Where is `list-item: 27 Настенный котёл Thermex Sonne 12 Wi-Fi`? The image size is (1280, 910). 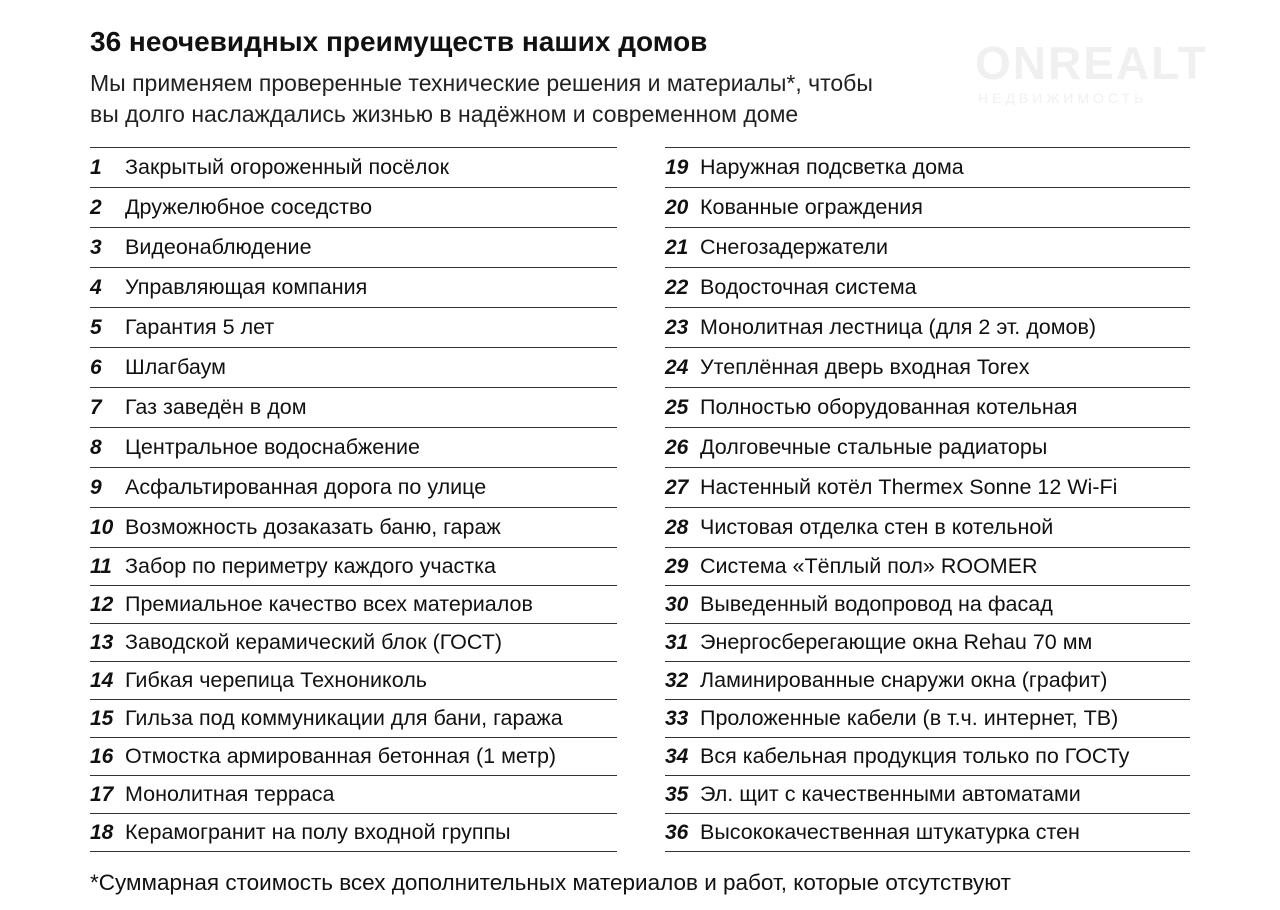
list-item: 27 Настенный котёл Thermex Sonne 12 Wi-Fi is located at coordinates (927, 488).